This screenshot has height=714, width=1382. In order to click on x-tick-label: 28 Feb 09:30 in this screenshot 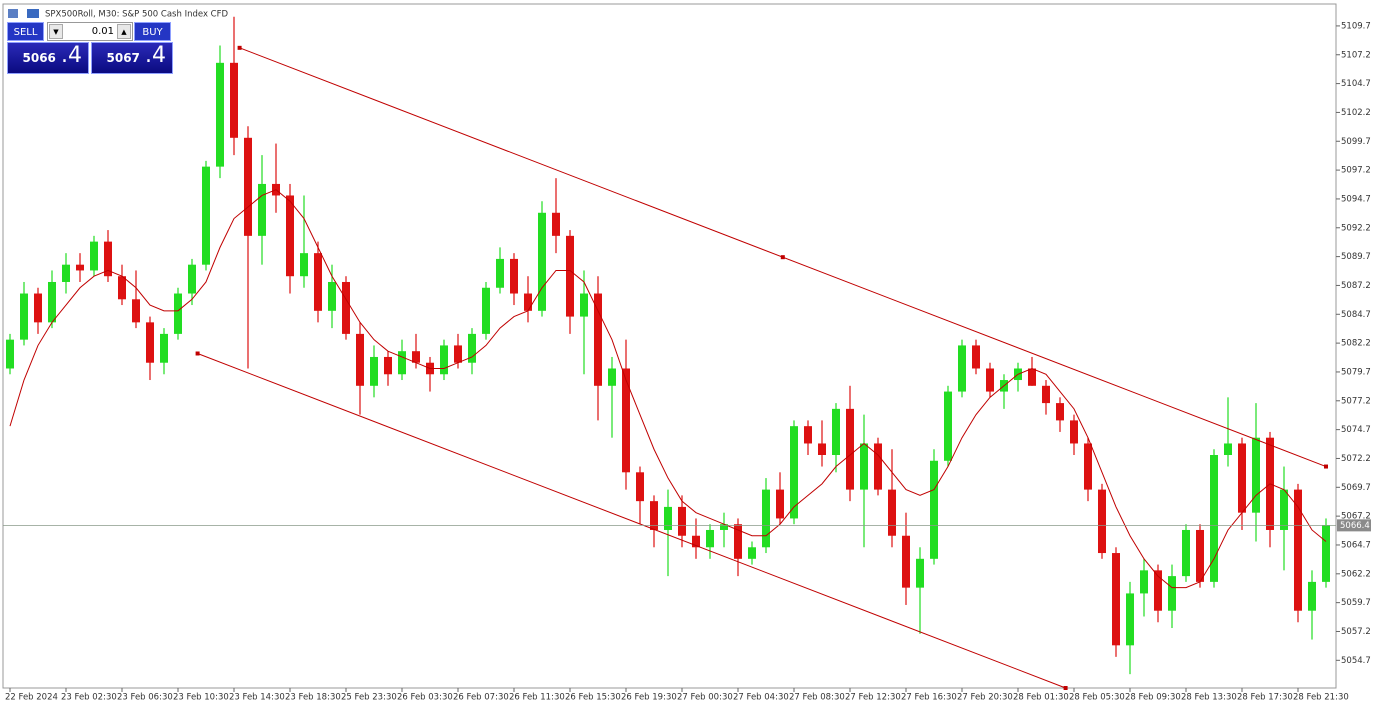, I will do `click(1153, 698)`.